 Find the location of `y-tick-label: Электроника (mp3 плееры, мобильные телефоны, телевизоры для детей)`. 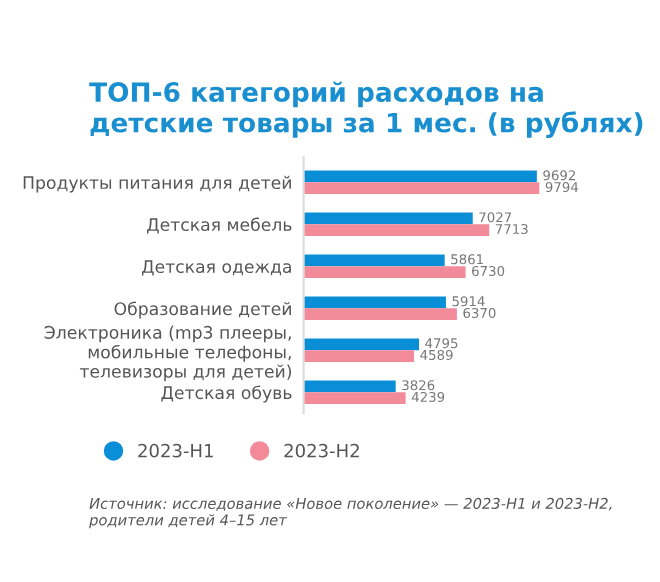

y-tick-label: Электроника (mp3 плееры, мобильные телефоны, телевизоры для детей) is located at coordinates (167, 353).